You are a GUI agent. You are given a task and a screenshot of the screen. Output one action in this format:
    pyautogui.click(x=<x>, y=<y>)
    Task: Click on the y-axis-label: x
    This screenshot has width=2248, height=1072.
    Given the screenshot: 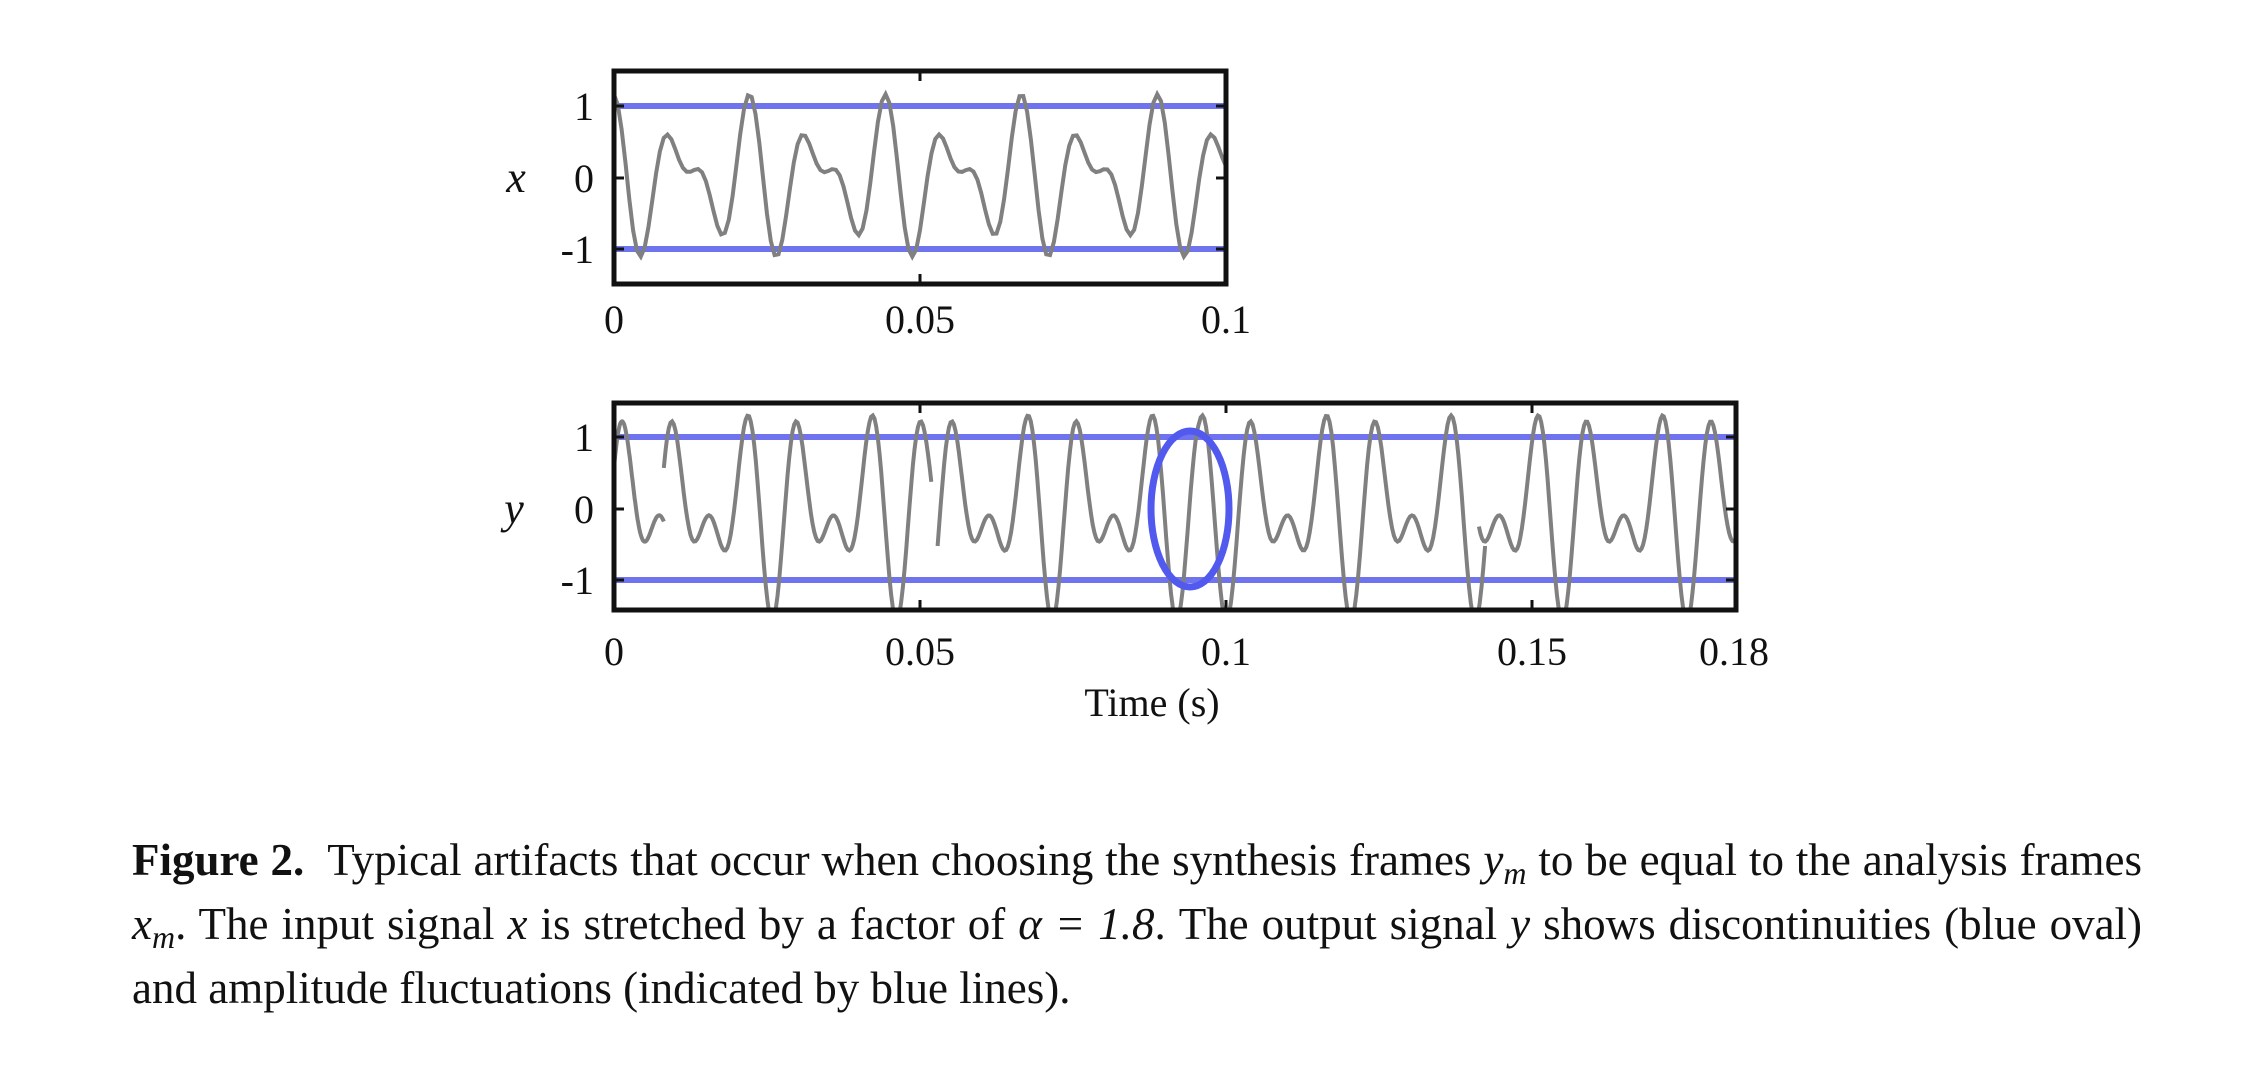 What is the action you would take?
    pyautogui.click(x=515, y=177)
    